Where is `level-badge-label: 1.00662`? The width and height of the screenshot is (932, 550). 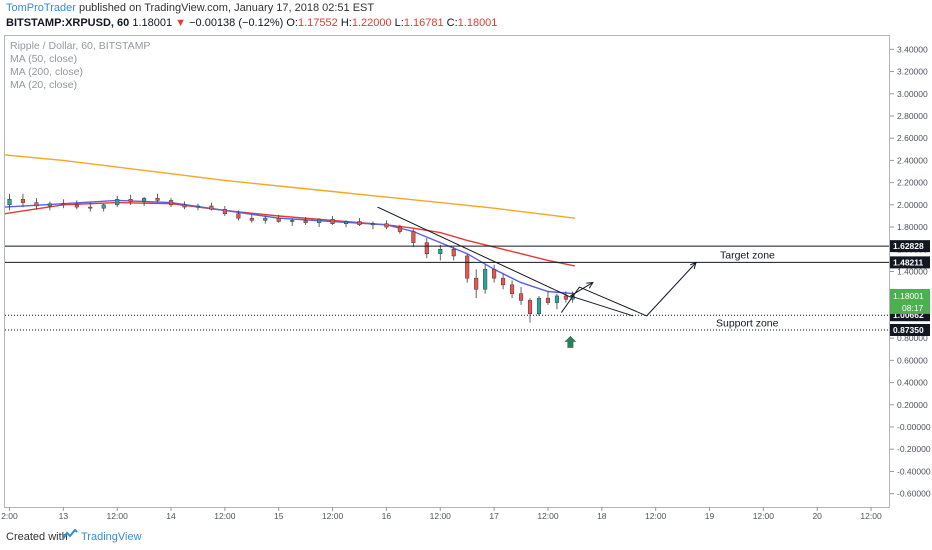
level-badge-label: 1.00662 is located at coordinates (908, 315).